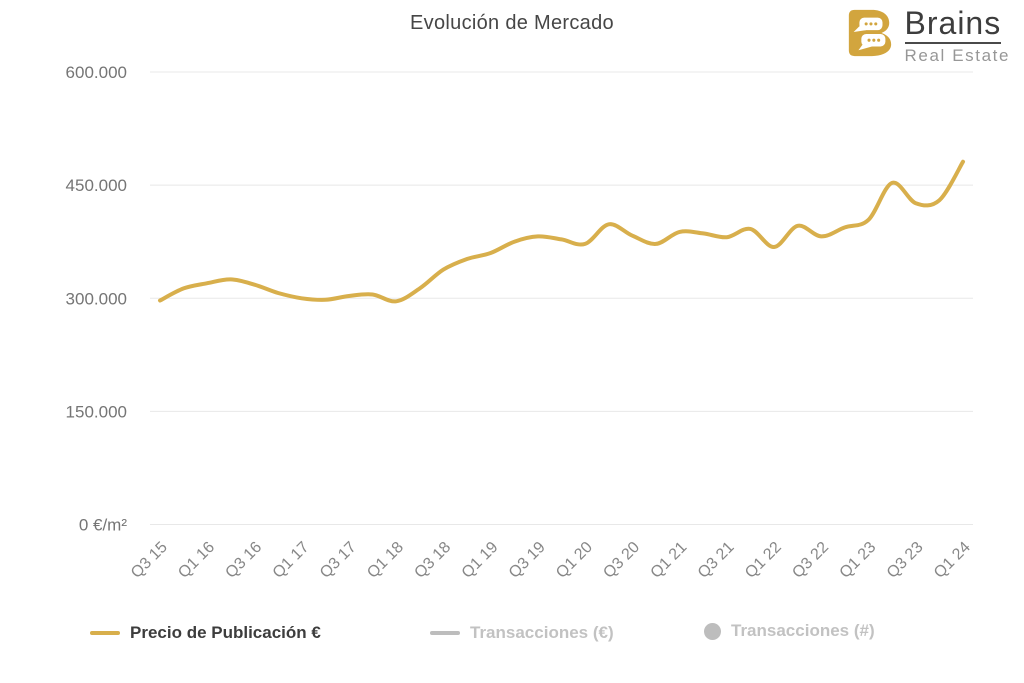  What do you see at coordinates (957, 55) in the screenshot?
I see `brand-tagline: Real Estate` at bounding box center [957, 55].